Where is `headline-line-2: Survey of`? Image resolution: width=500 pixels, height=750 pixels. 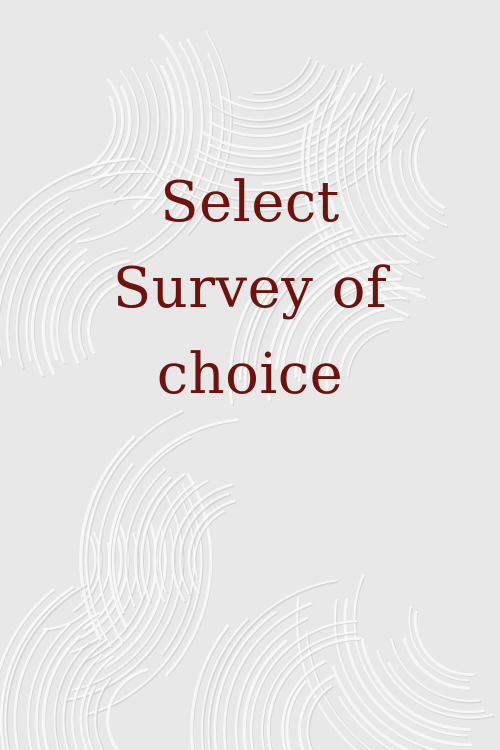 headline-line-2: Survey of is located at coordinates (250, 288).